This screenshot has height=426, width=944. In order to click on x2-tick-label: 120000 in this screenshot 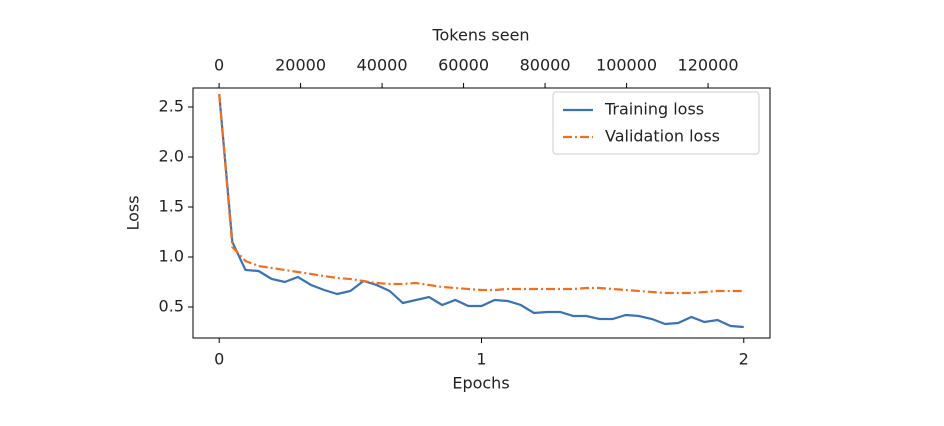, I will do `click(708, 65)`.